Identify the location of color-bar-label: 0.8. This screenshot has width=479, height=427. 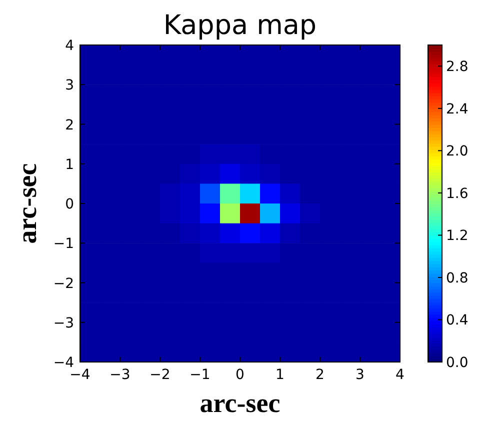
(457, 278).